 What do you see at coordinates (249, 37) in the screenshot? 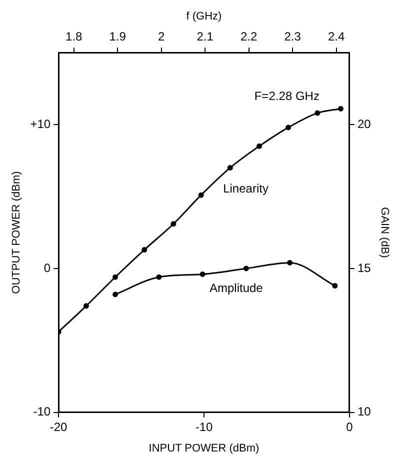
I see `x2-tick-label: 2.2` at bounding box center [249, 37].